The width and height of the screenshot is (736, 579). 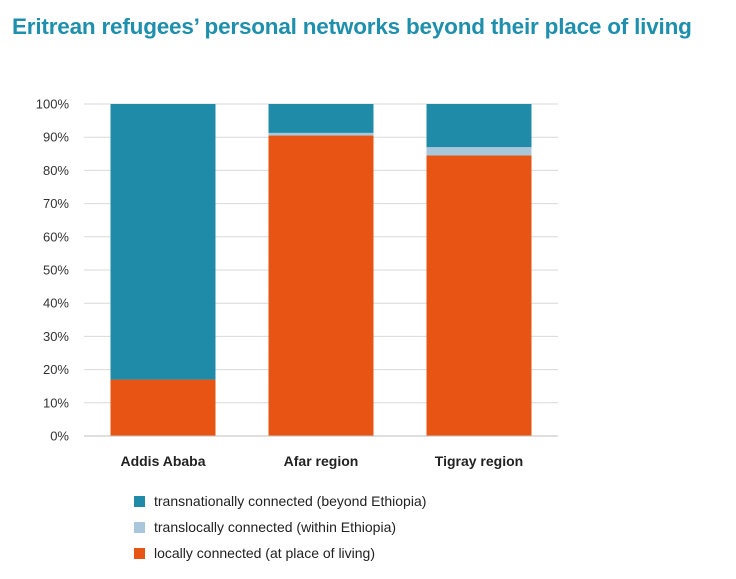 I want to click on legend-item-translocal: translocally connected (within Ethiopia), so click(x=280, y=527).